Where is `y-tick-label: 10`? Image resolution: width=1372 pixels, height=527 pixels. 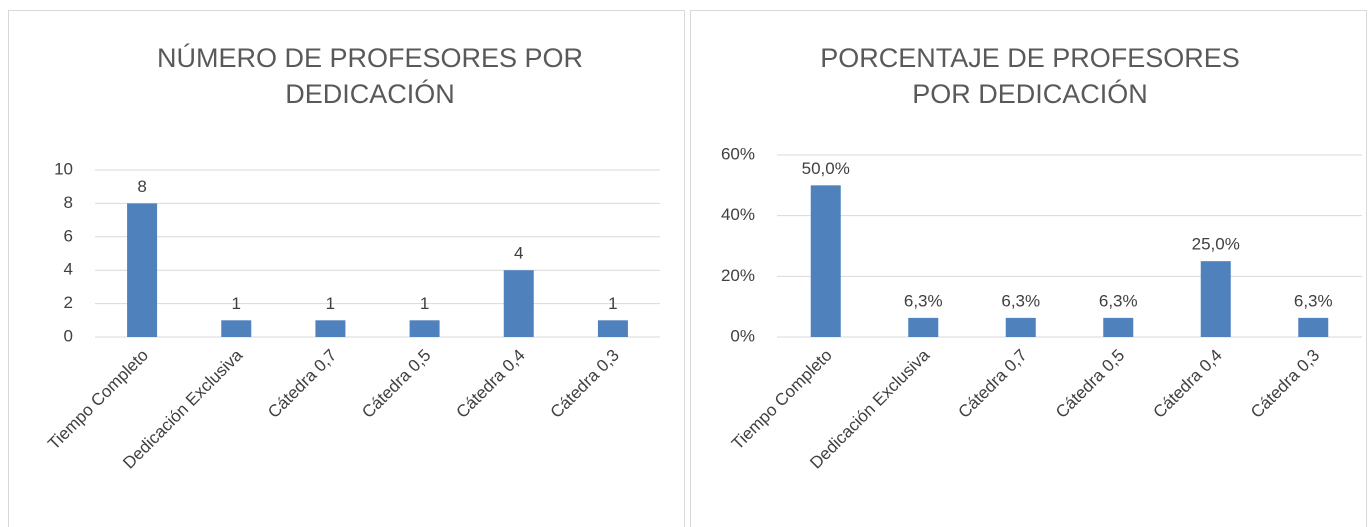
y-tick-label: 10 is located at coordinates (63, 168).